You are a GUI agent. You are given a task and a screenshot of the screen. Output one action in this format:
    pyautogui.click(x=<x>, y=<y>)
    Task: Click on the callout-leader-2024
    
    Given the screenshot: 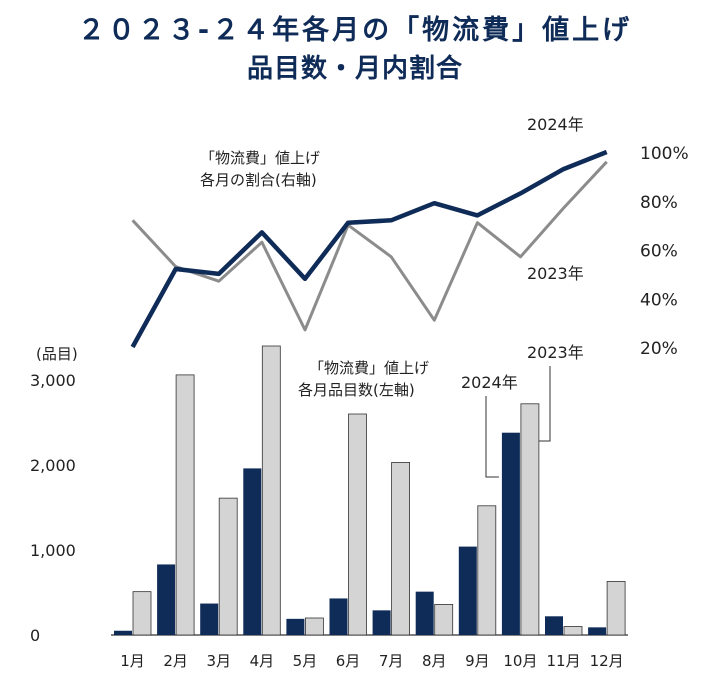 What is the action you would take?
    pyautogui.click(x=492, y=437)
    